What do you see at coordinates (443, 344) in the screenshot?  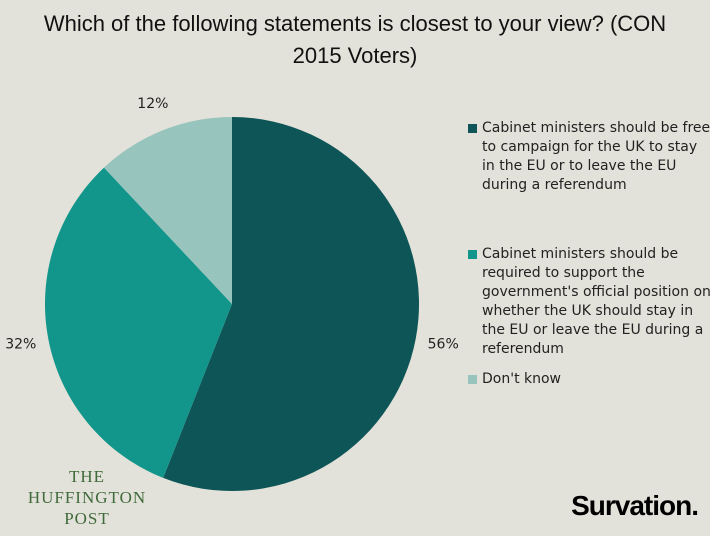 I see `data-label: 56%` at bounding box center [443, 344].